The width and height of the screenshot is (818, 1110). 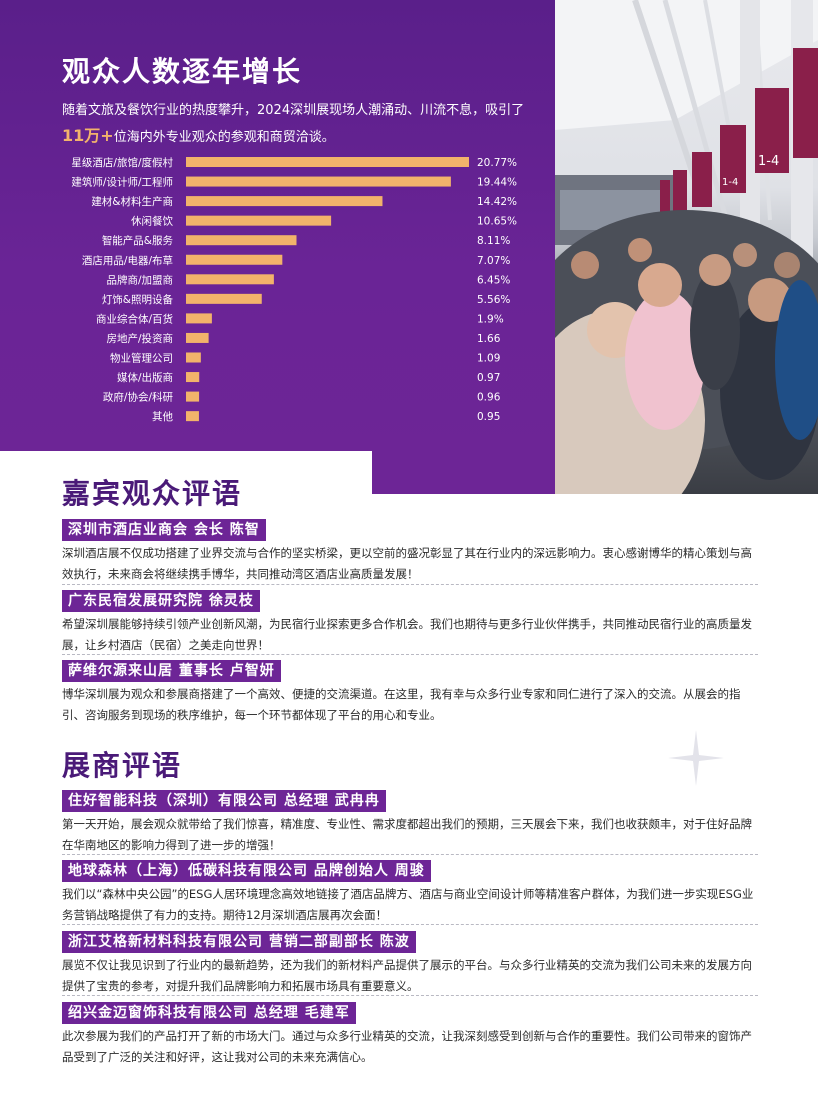 What do you see at coordinates (138, 397) in the screenshot?
I see `category-label: 政府/协会/科研` at bounding box center [138, 397].